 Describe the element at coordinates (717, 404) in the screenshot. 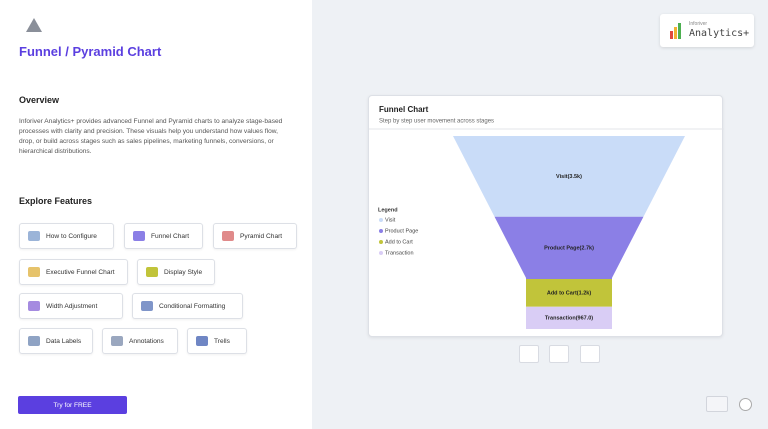

I see `panel-toggle` at that location.